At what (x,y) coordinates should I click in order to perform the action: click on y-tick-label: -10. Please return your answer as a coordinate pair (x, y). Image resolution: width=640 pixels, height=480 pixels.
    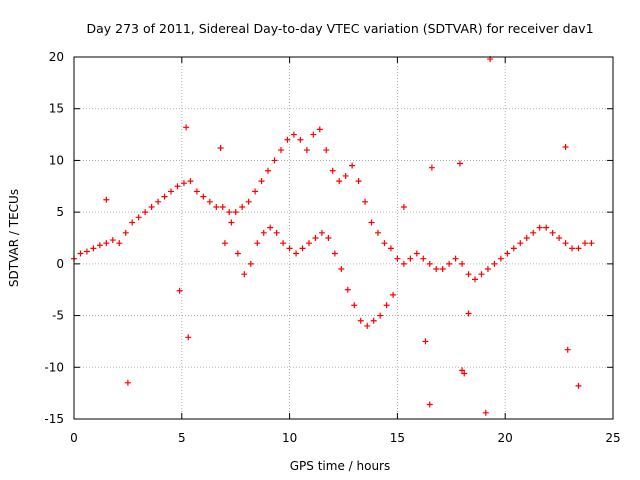
    Looking at the image, I should click on (54, 367).